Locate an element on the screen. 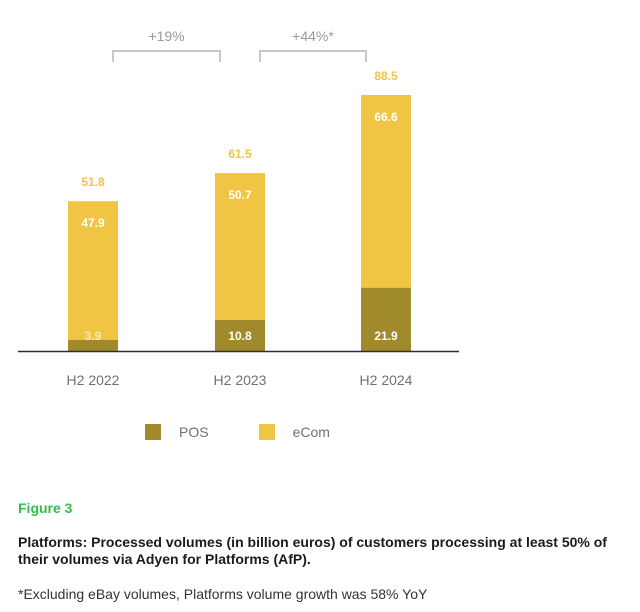 Image resolution: width=640 pixels, height=612 pixels. data-label-total-0: 51.8 is located at coordinates (93, 182).